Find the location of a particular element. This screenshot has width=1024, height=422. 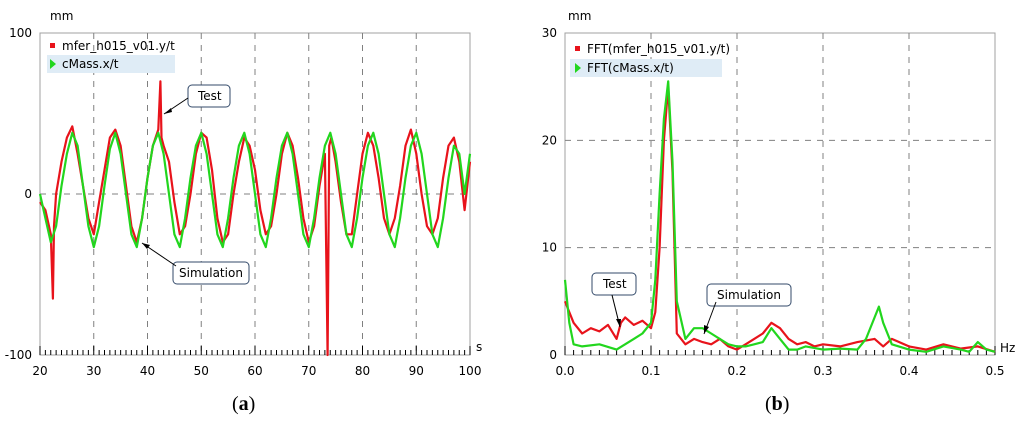

panel-a-caption: (a) is located at coordinates (243, 404).